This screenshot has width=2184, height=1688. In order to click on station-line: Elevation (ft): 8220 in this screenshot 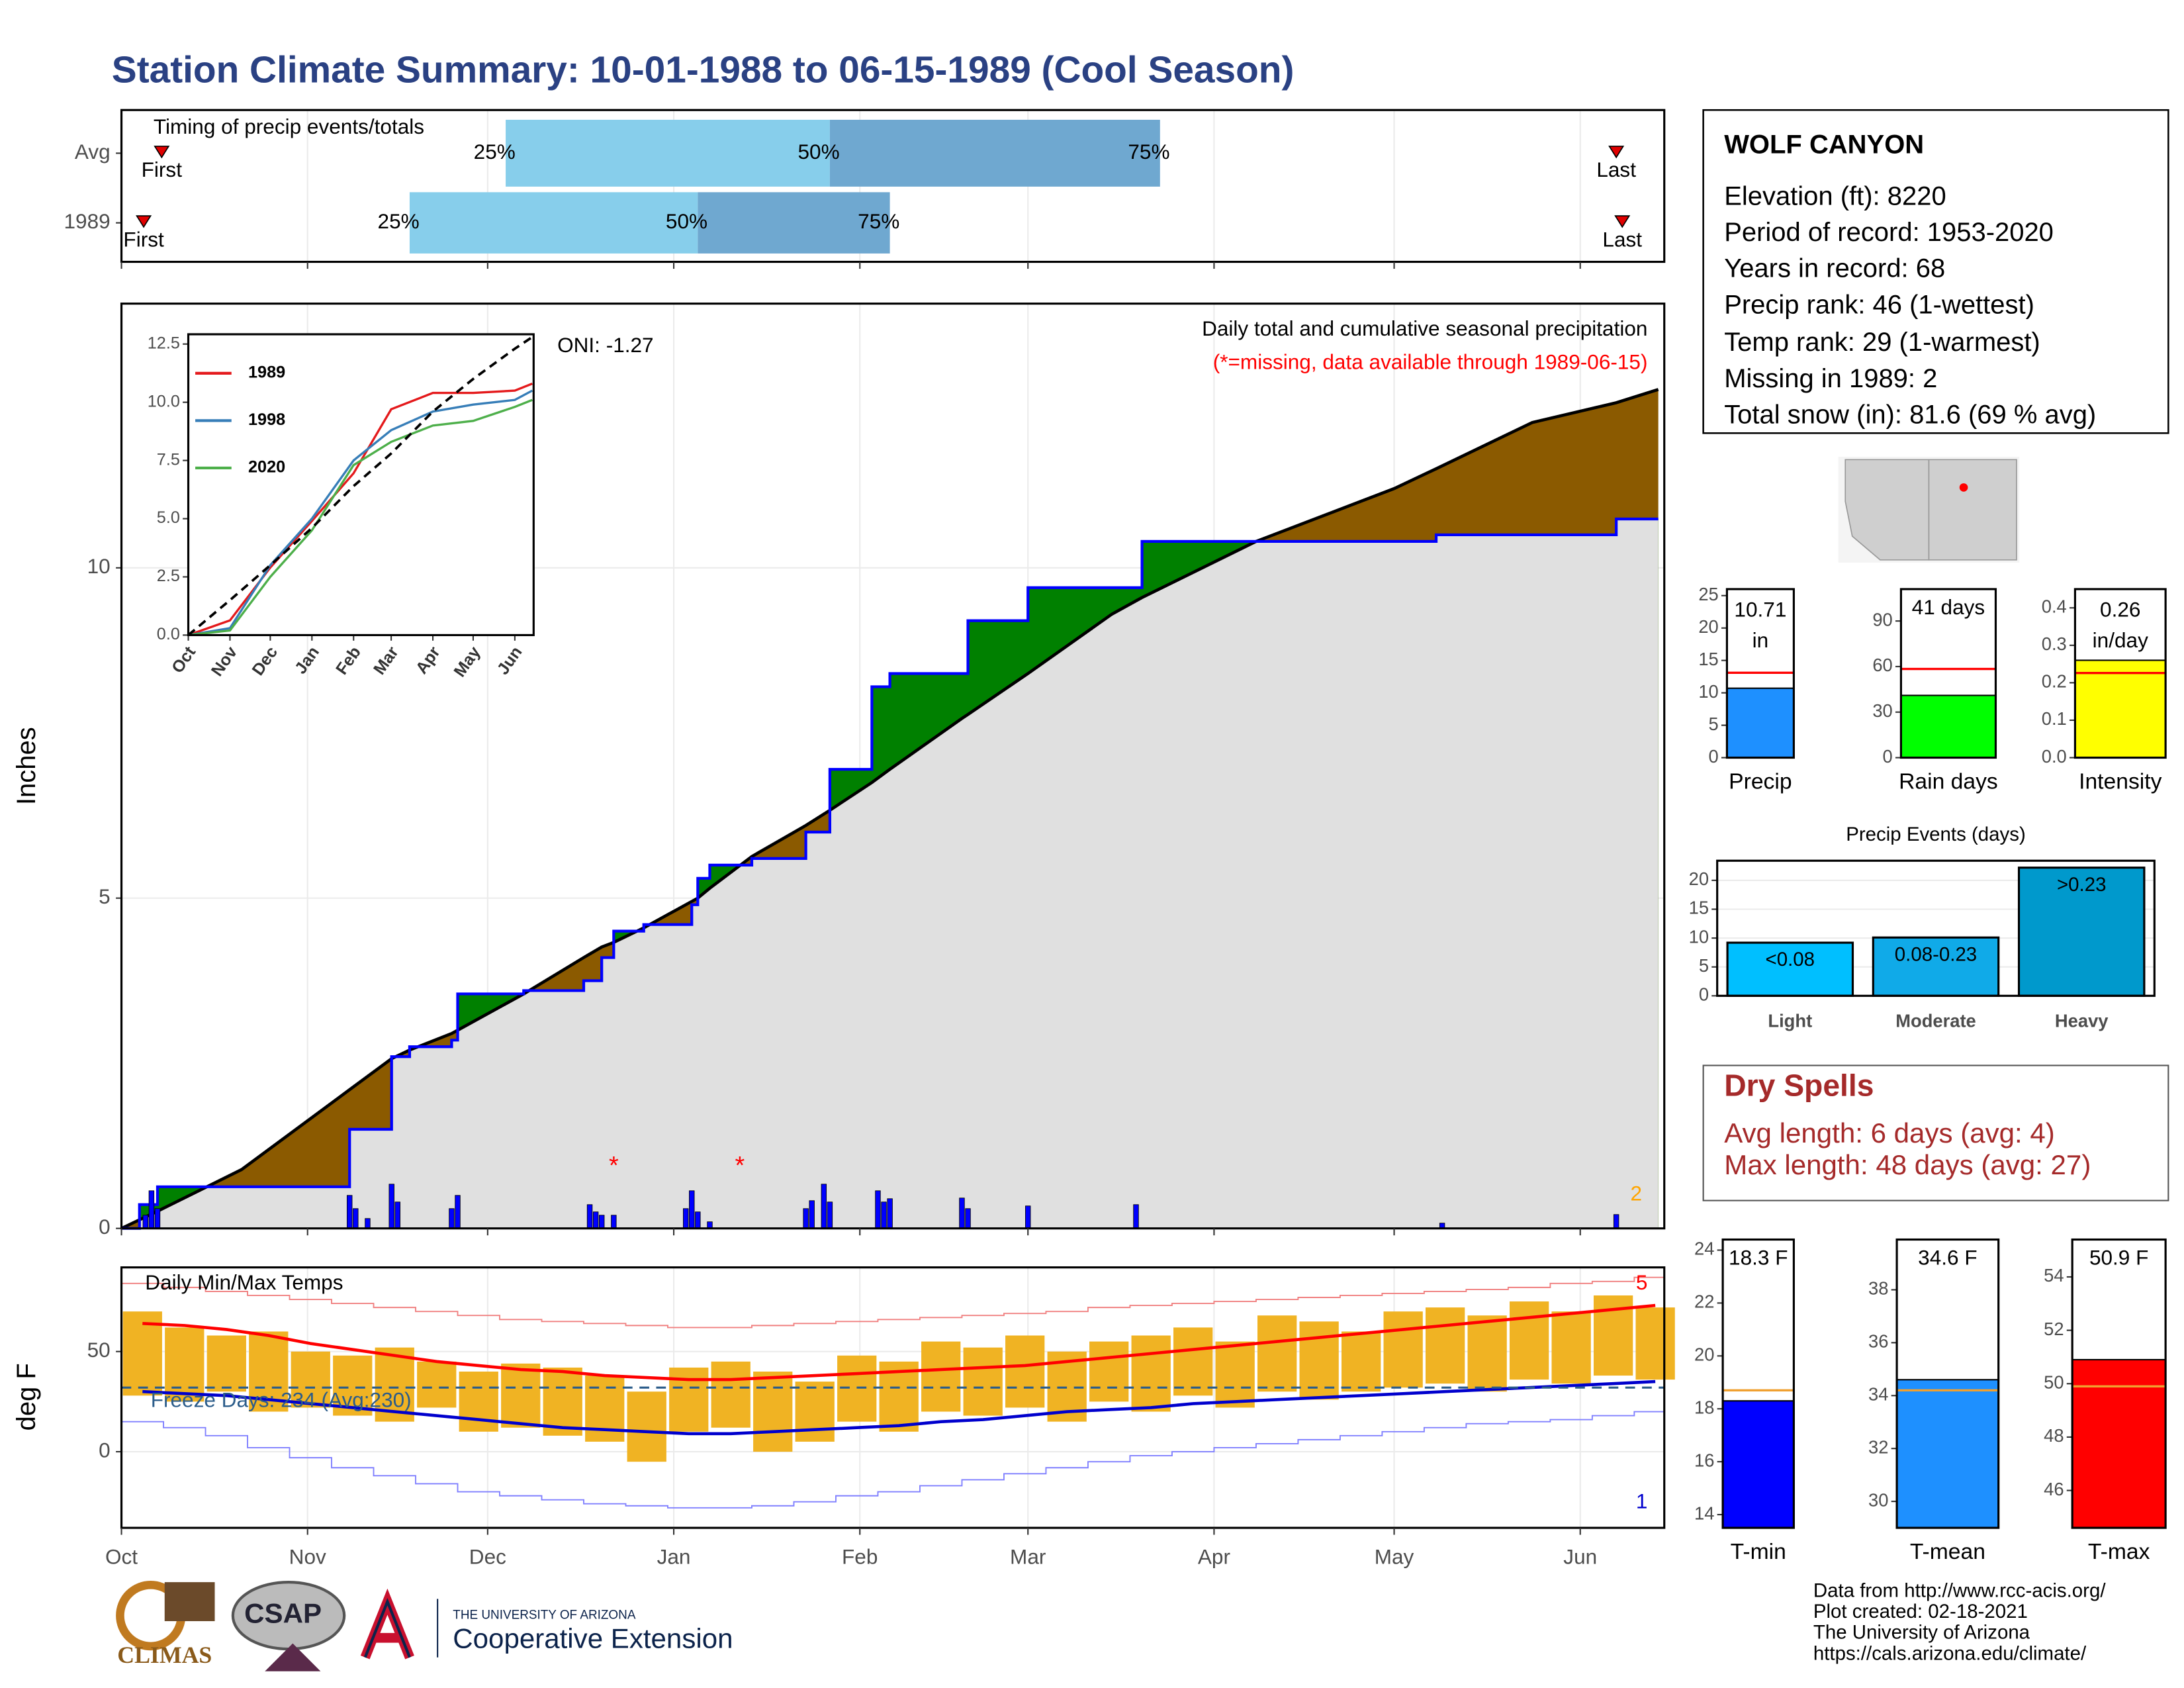, I will do `click(1835, 196)`.